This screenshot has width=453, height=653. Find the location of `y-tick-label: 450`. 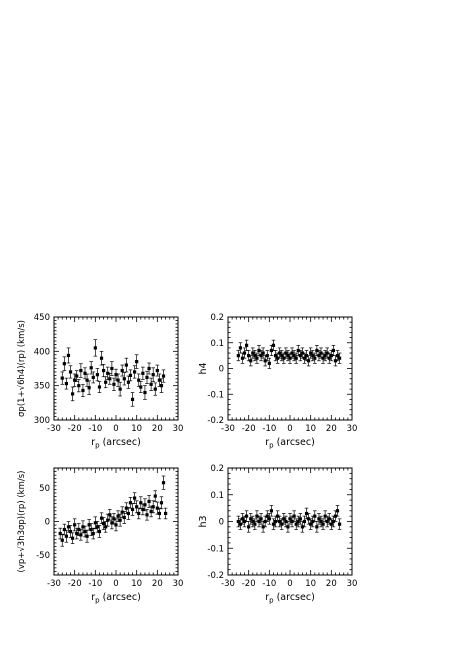

y-tick-label: 450 is located at coordinates (42, 318).